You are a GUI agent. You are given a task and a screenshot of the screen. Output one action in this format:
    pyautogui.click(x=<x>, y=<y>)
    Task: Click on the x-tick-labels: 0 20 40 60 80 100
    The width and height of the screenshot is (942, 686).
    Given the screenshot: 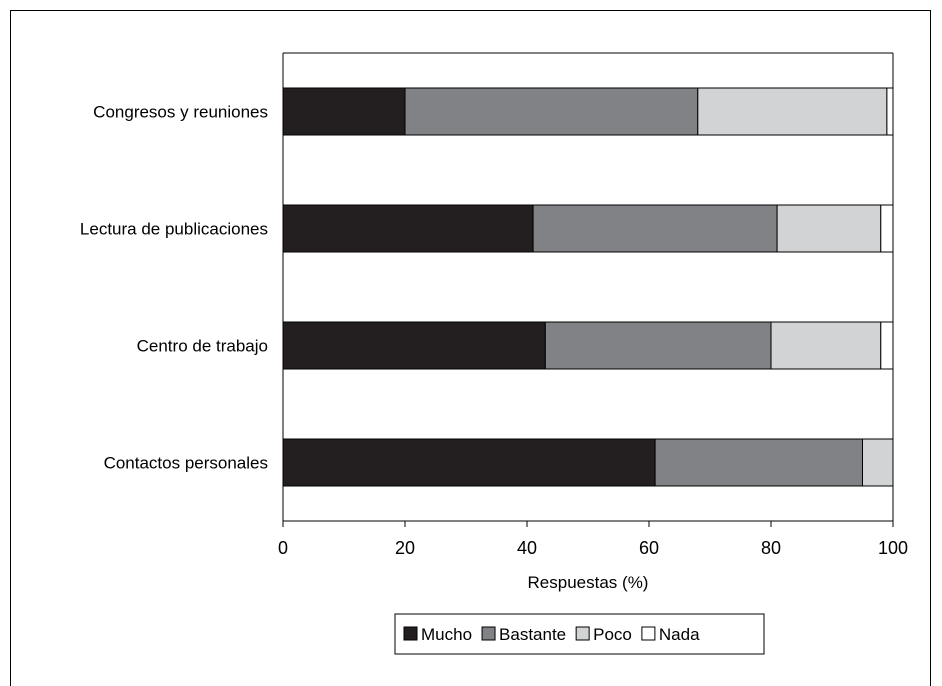 What is the action you would take?
    pyautogui.click(x=593, y=539)
    